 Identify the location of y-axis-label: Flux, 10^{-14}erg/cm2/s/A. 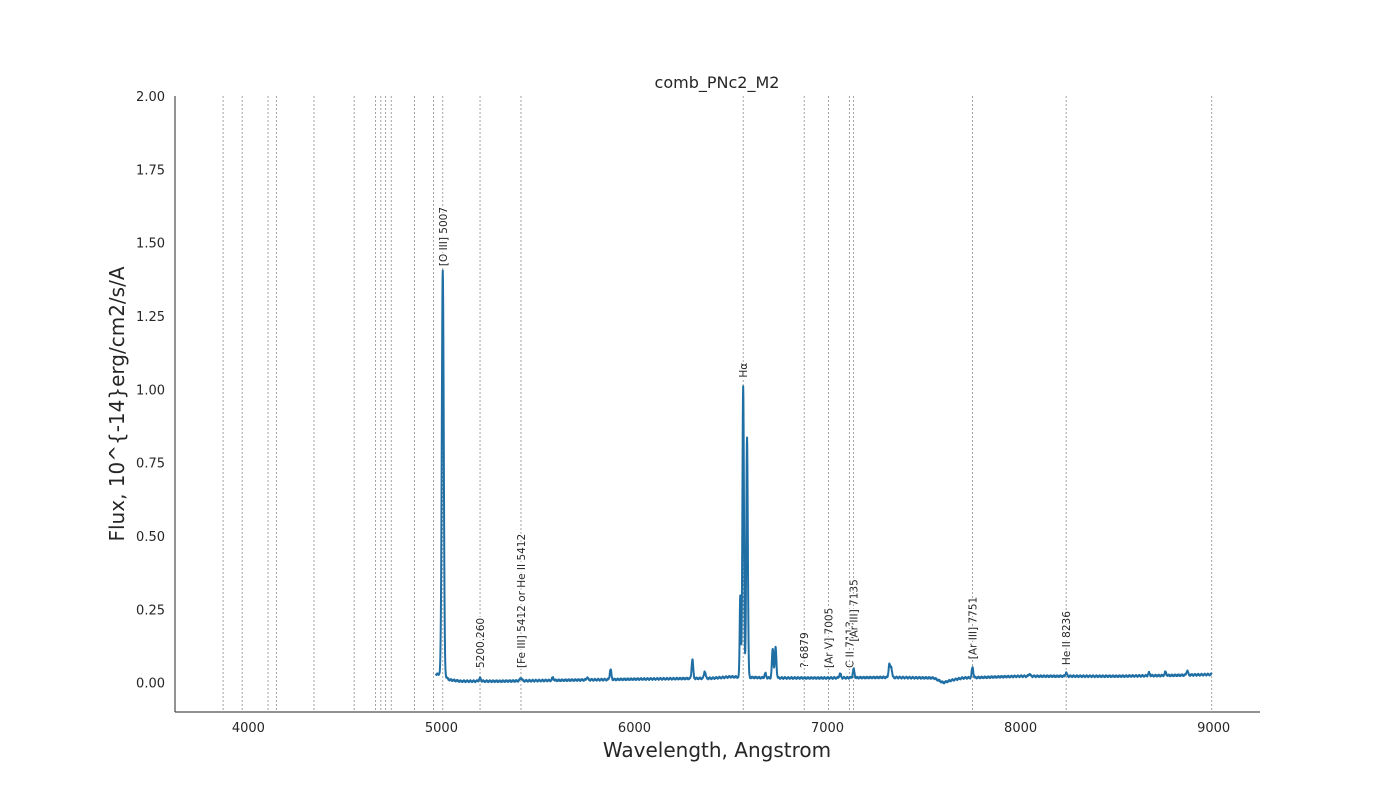
(117, 403).